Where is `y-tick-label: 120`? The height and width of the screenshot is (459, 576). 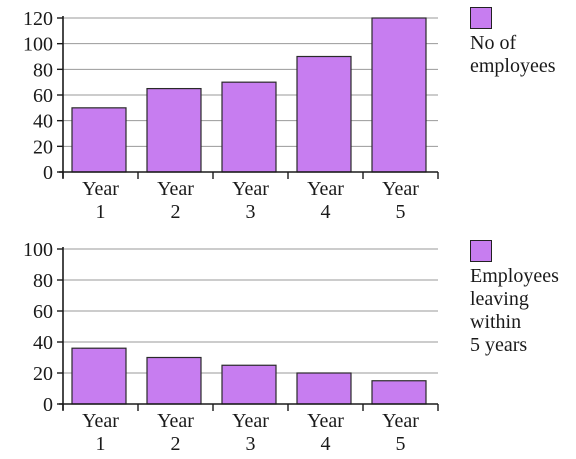 y-tick-label: 120 is located at coordinates (38, 19).